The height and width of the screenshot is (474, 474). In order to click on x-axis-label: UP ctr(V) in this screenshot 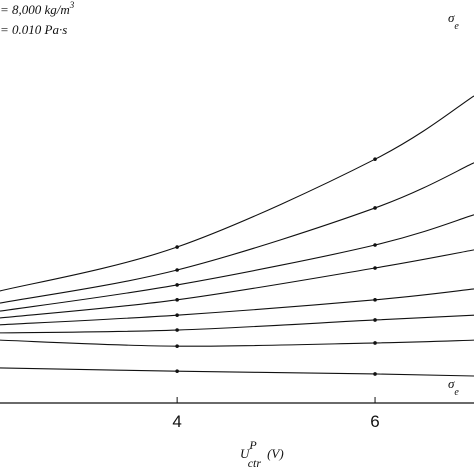, I will do `click(262, 454)`.